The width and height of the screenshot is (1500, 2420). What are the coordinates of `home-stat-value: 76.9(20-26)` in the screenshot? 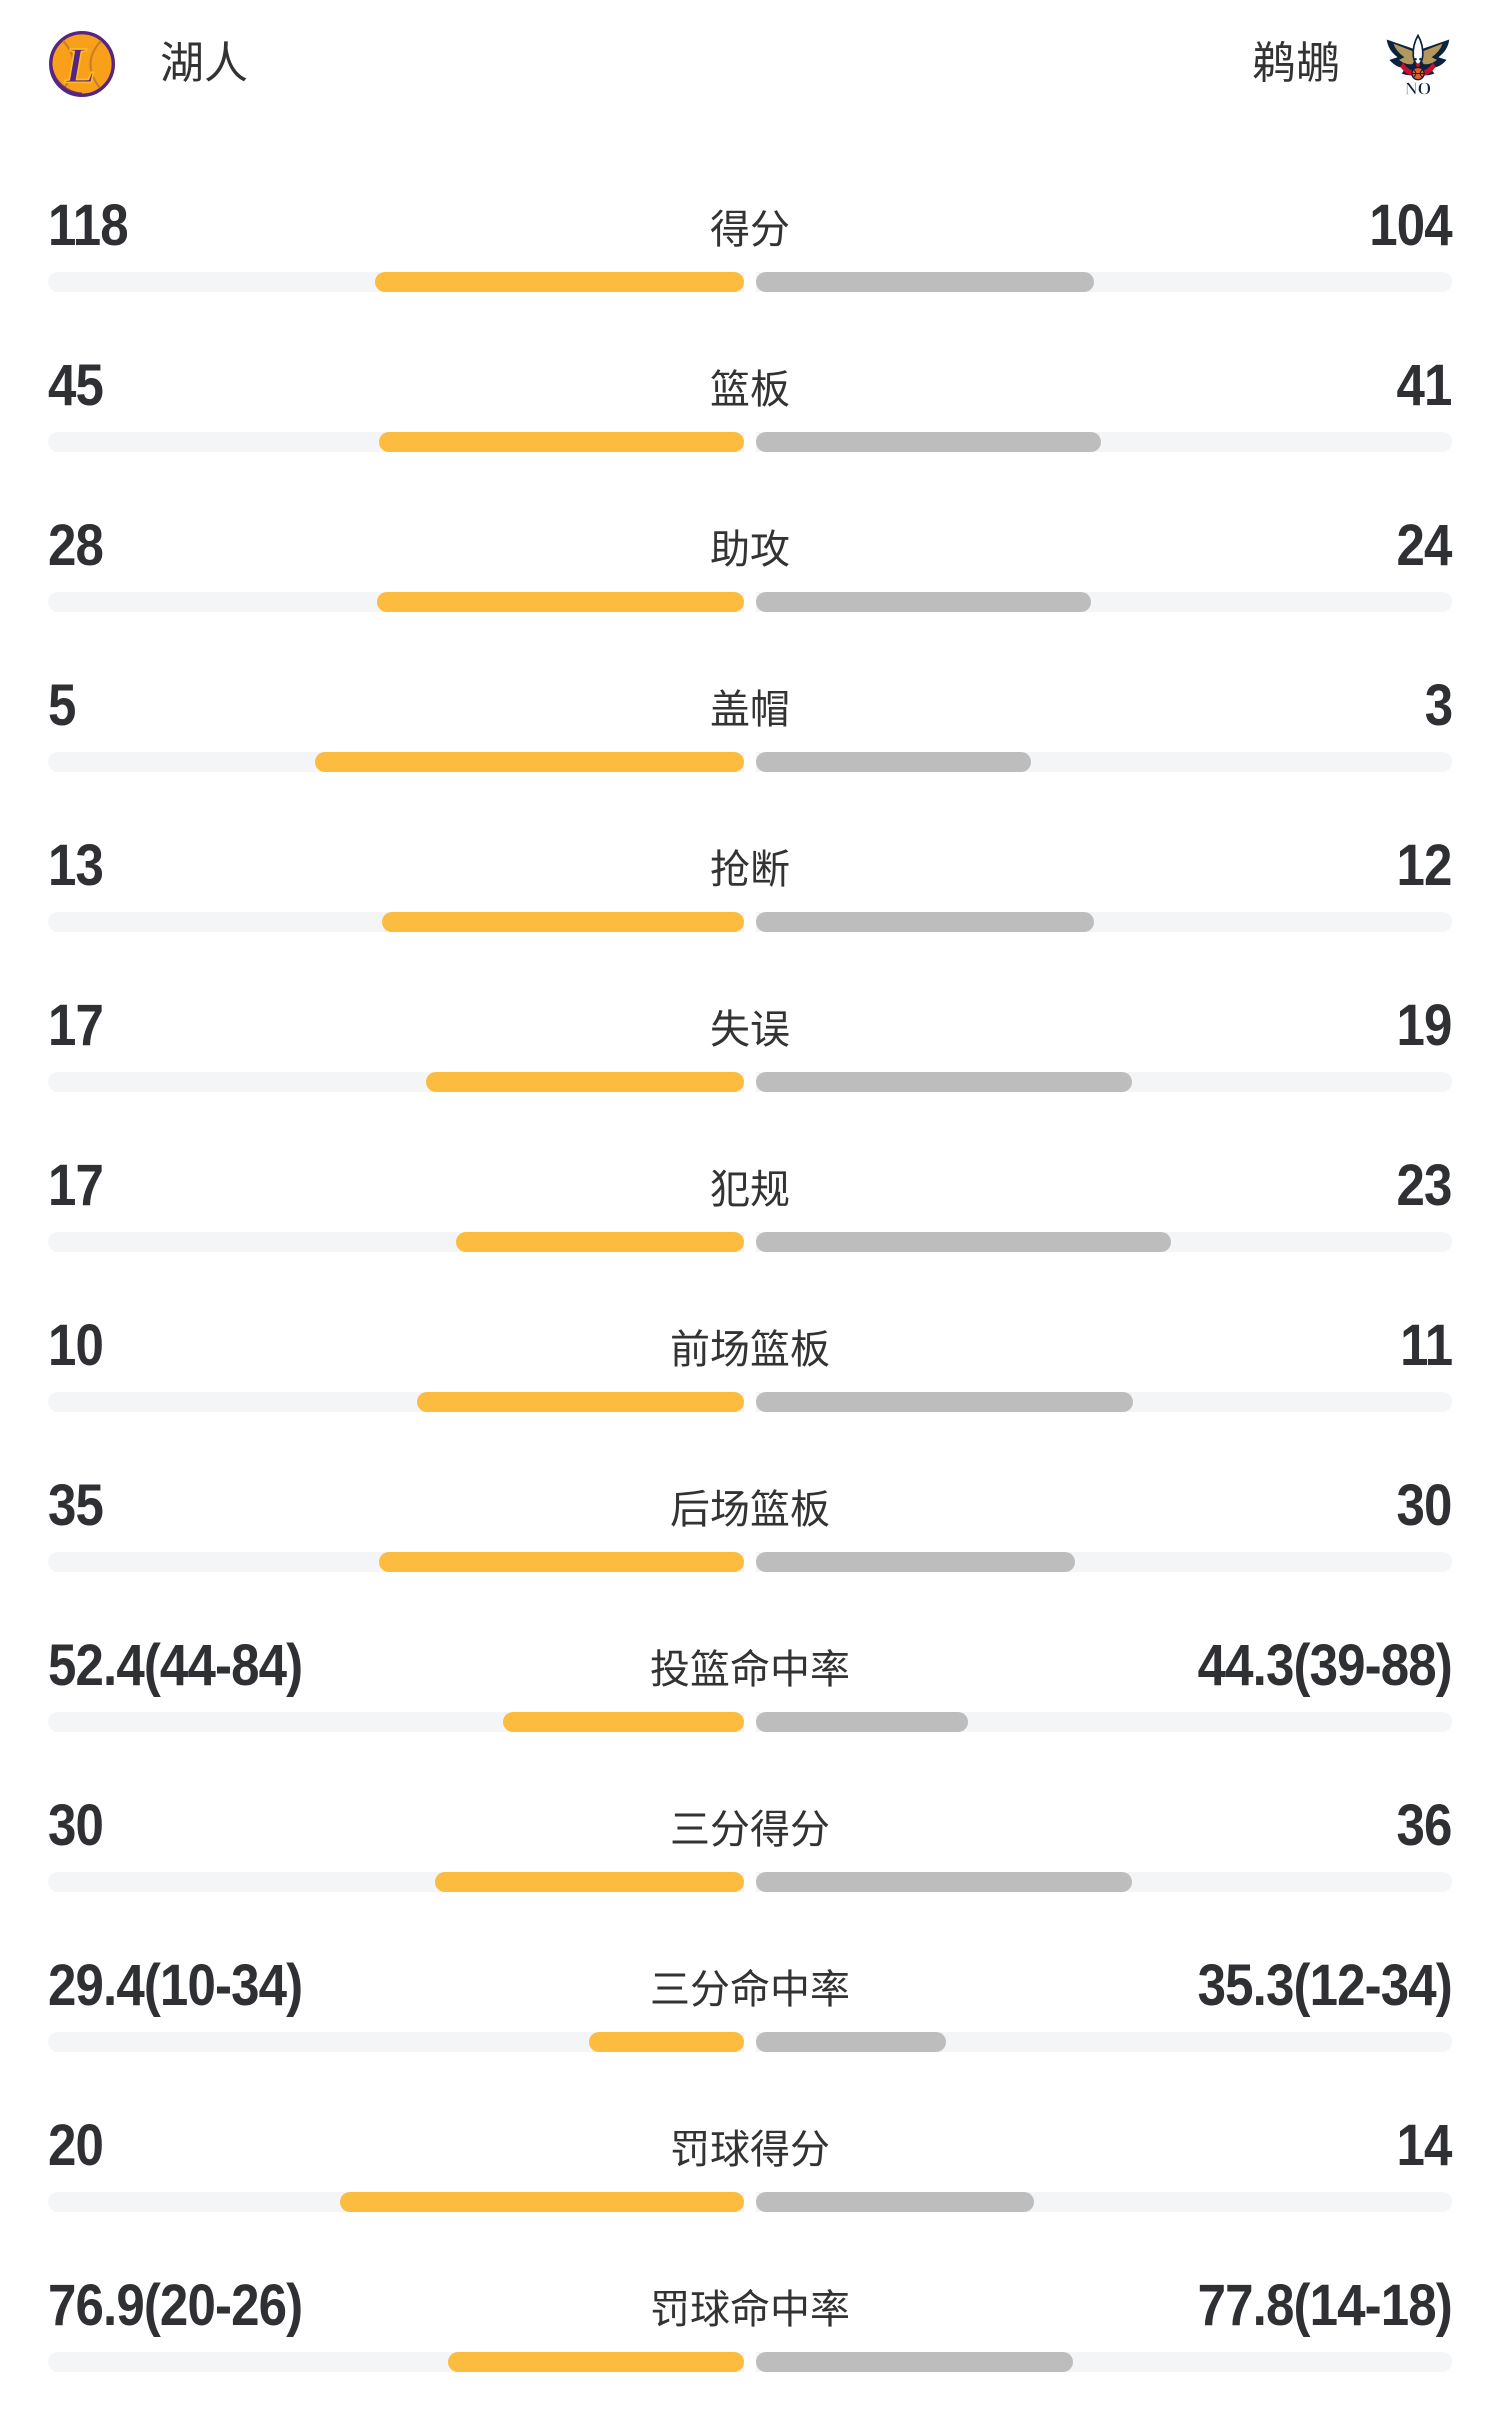 It's located at (175, 2305).